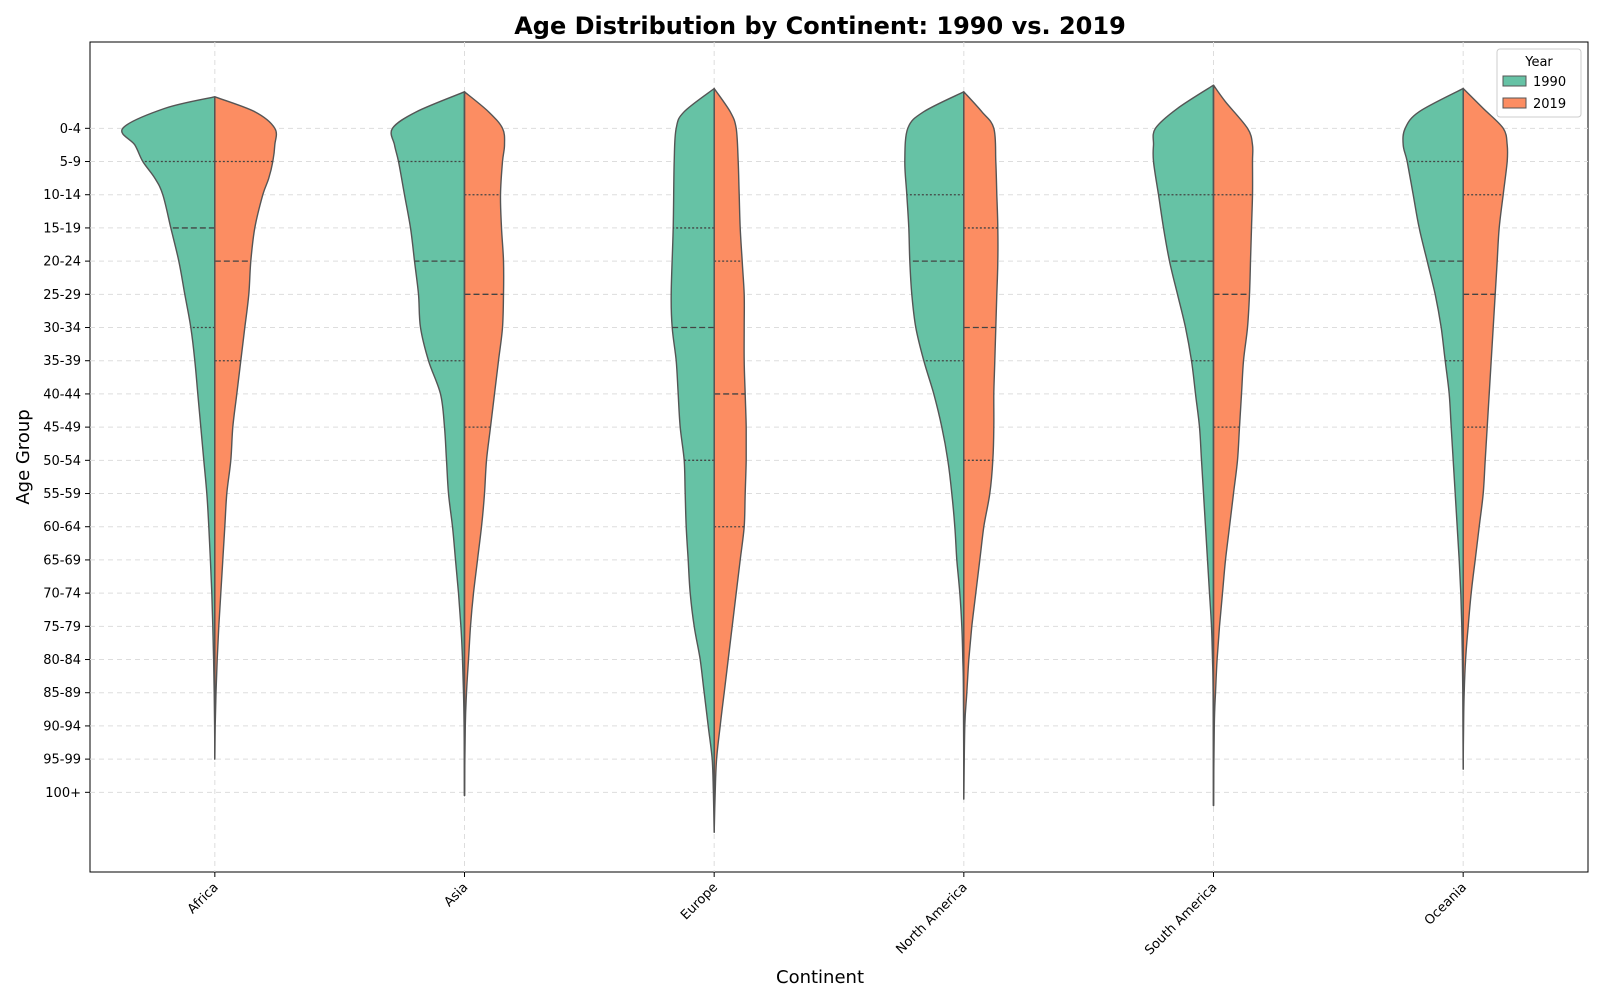 The height and width of the screenshot is (1000, 1600). I want to click on y-tick-label: 100+, so click(63, 793).